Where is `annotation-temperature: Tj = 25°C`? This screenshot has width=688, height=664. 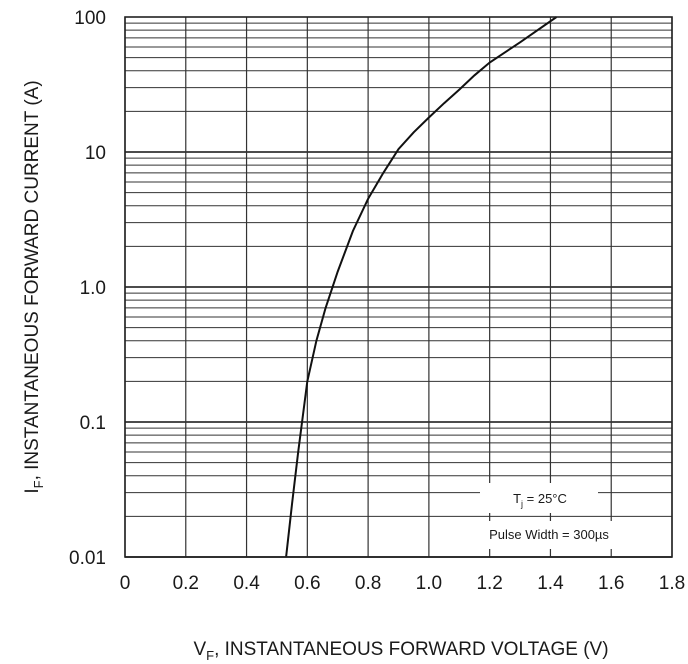
annotation-temperature: Tj = 25°C is located at coordinates (540, 500).